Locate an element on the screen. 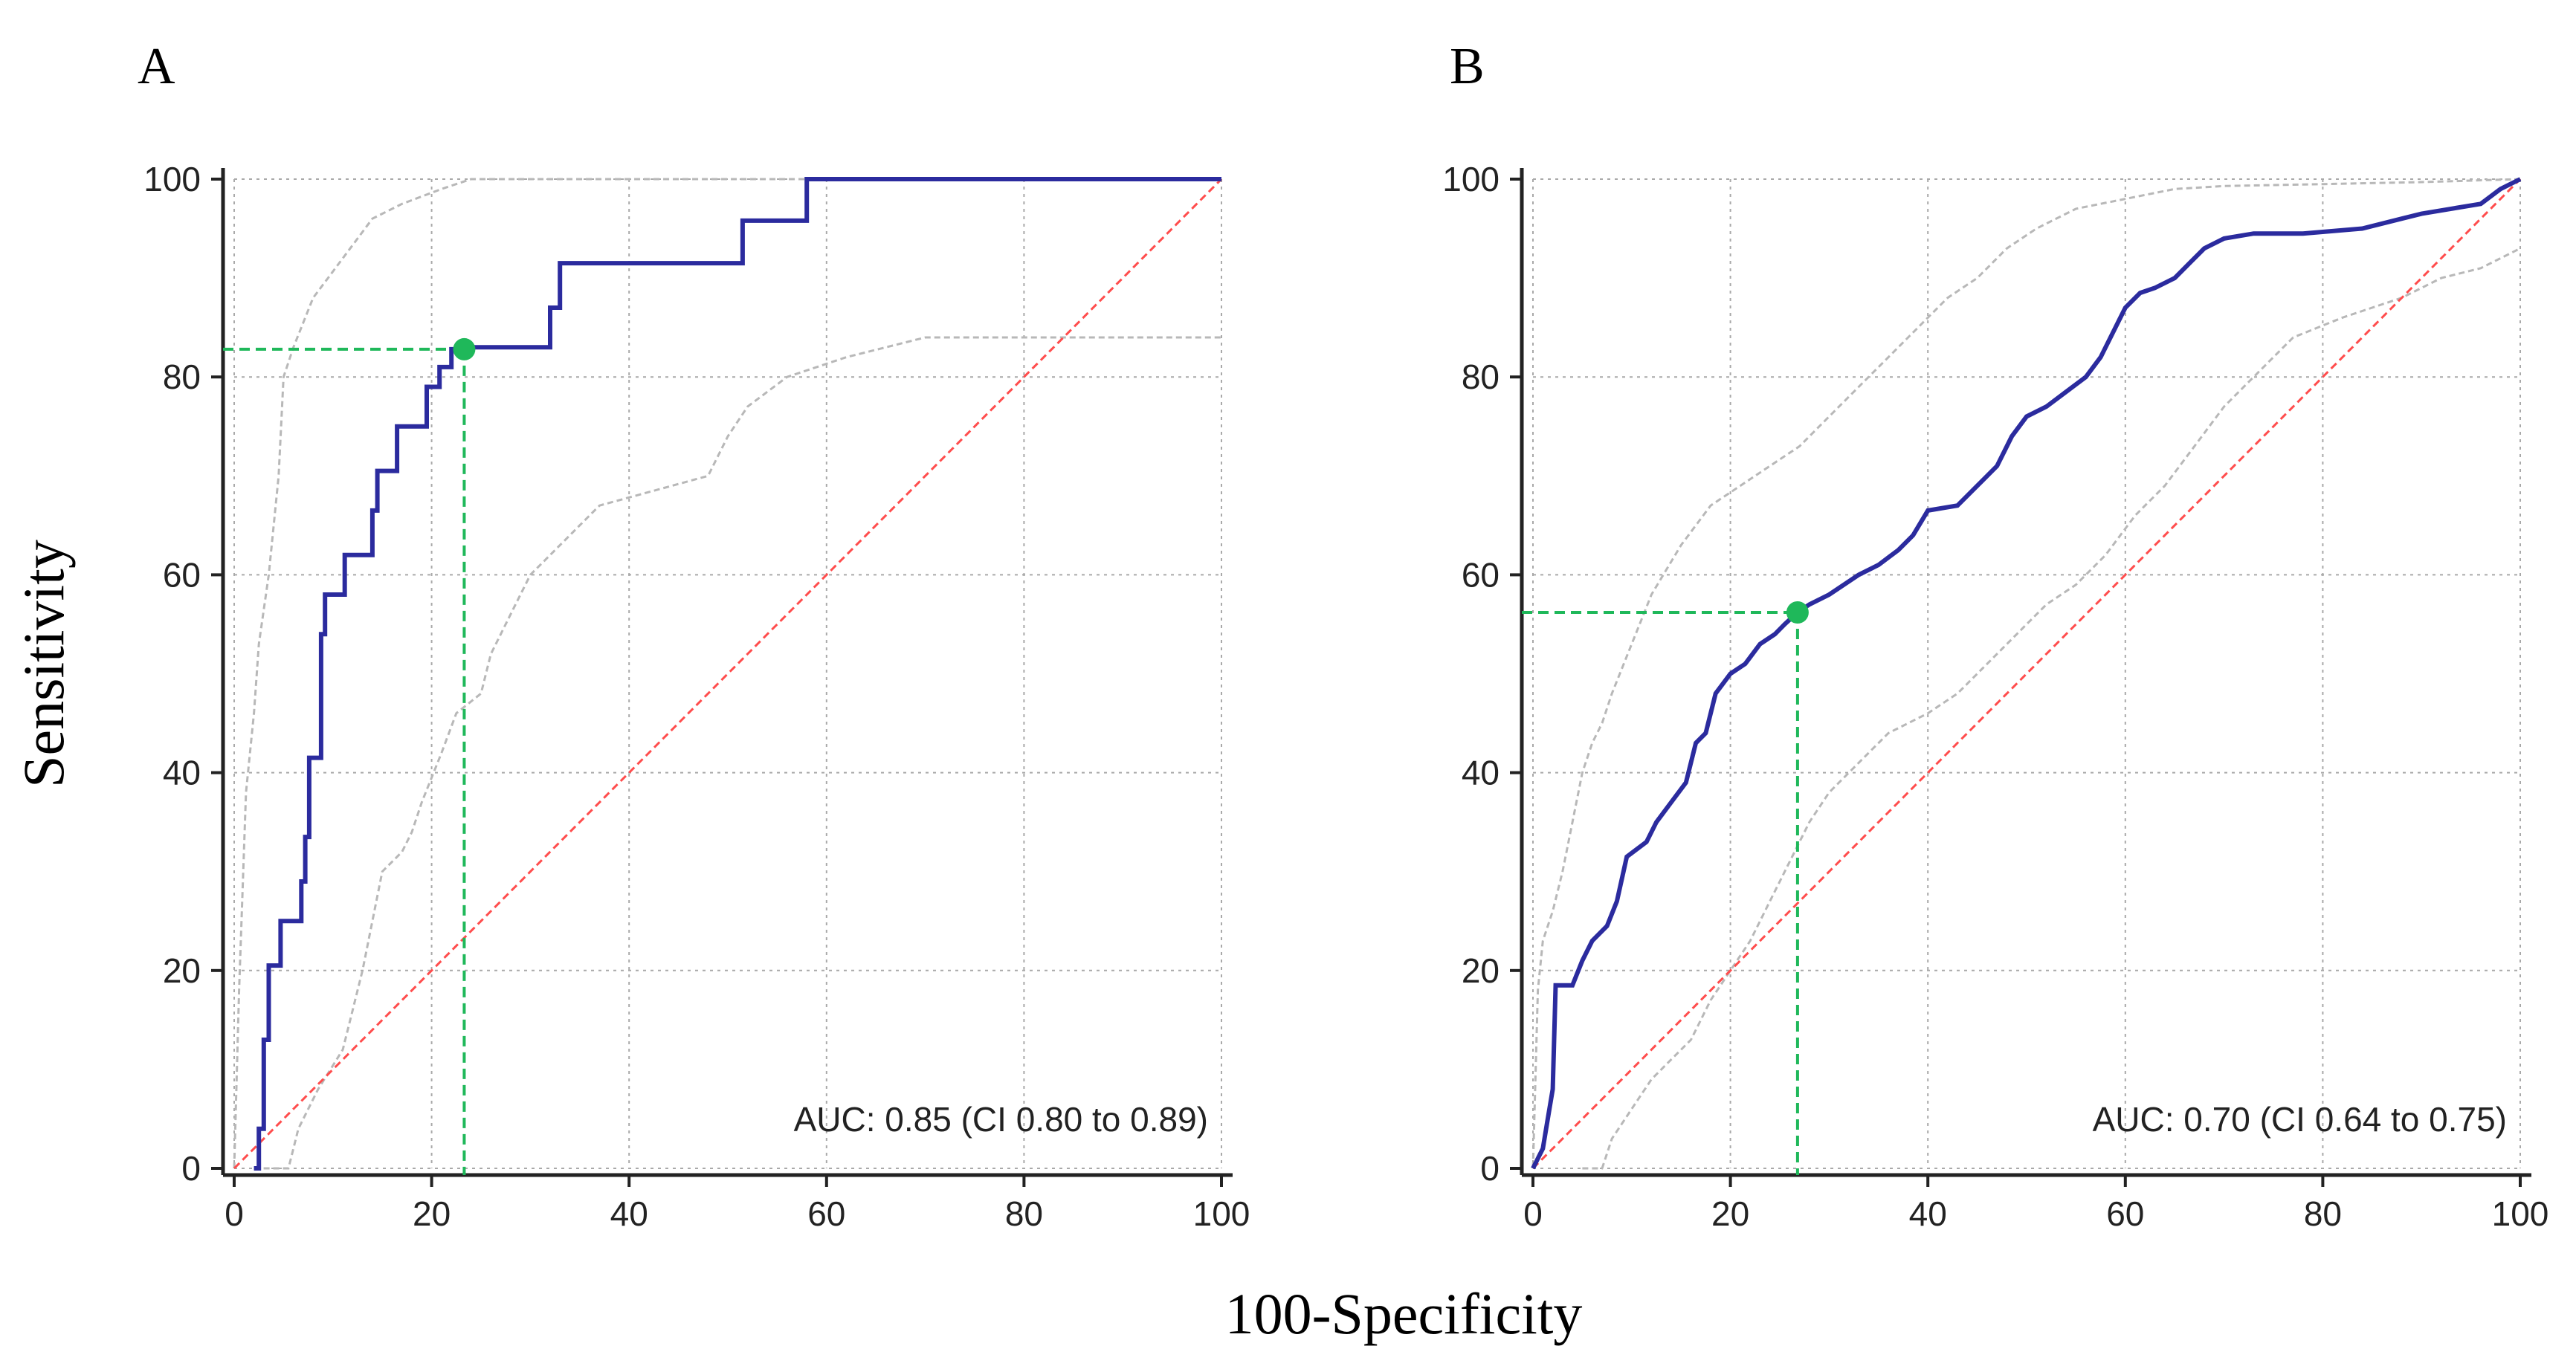  chart-a-x-tick-label: 0 is located at coordinates (234, 1213).